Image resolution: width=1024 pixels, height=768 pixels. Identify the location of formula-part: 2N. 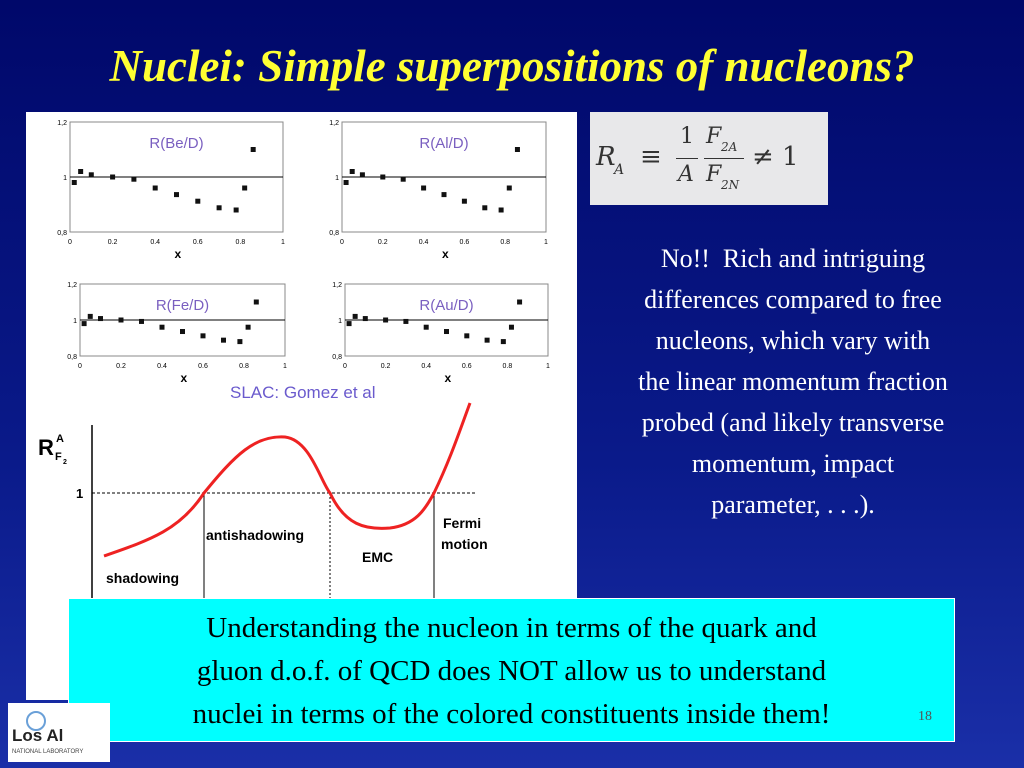
(730, 185).